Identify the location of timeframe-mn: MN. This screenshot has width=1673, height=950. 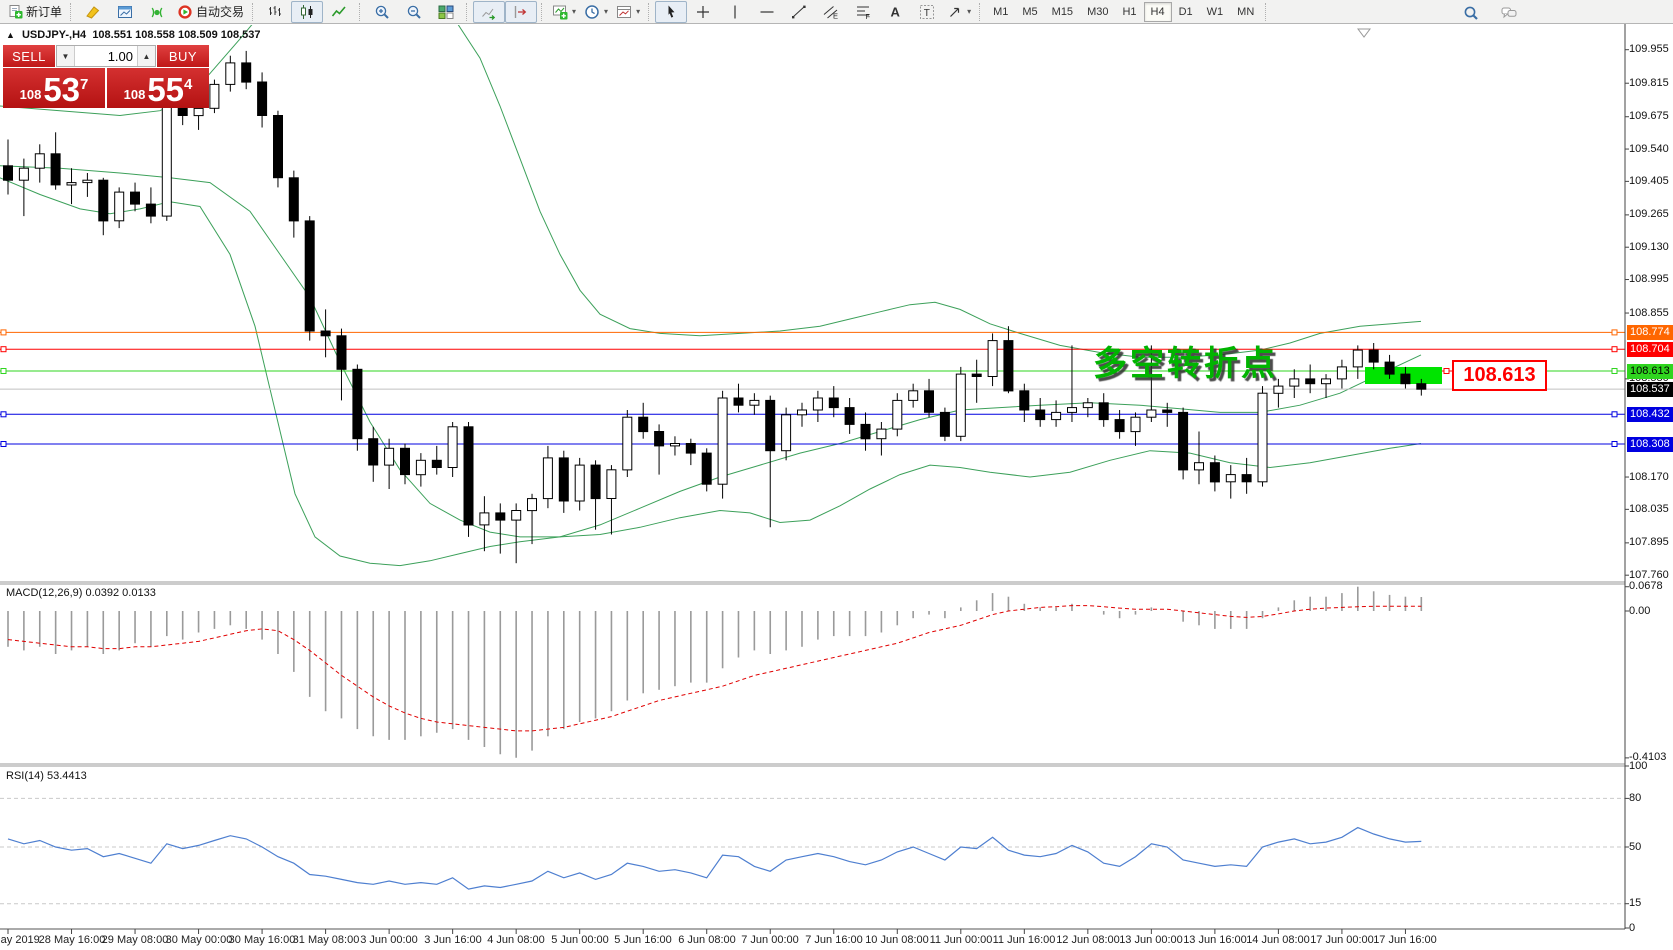
(1246, 11).